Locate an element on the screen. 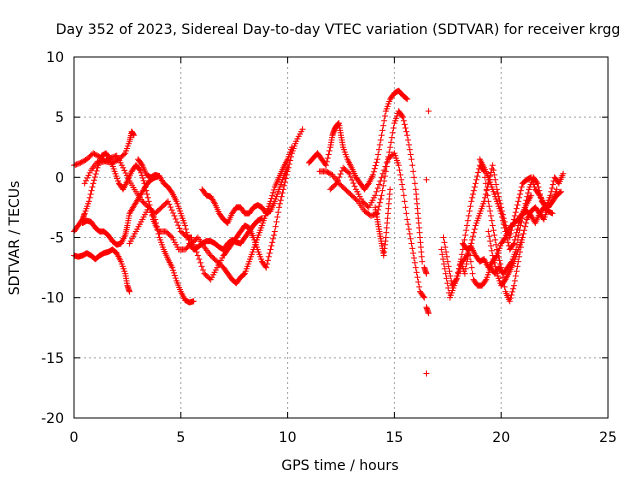  y-tick-label: -10 is located at coordinates (52, 299).